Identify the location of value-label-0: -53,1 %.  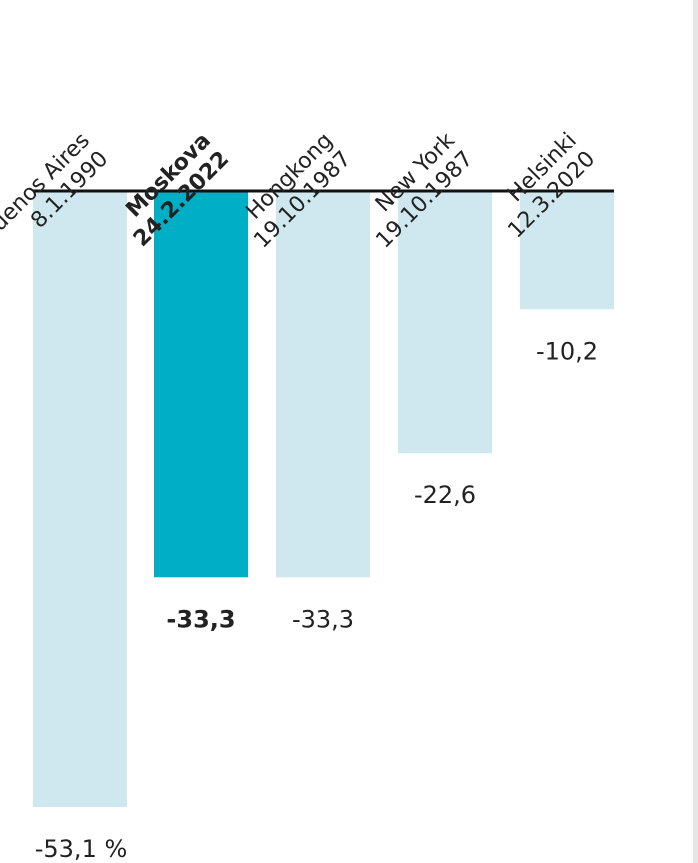
(81, 849).